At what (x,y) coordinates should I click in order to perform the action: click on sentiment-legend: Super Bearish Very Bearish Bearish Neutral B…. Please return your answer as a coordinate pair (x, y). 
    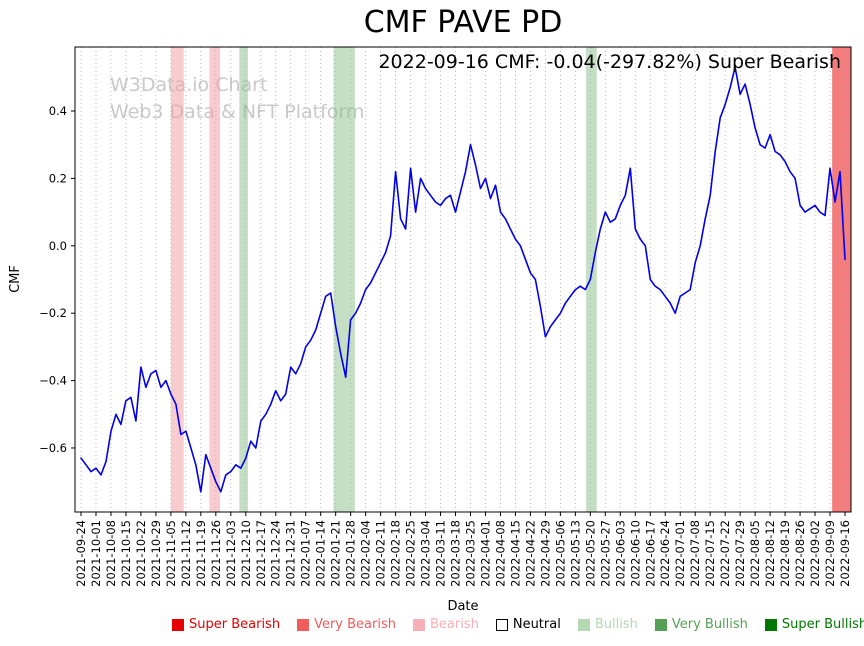
    Looking at the image, I should click on (518, 624).